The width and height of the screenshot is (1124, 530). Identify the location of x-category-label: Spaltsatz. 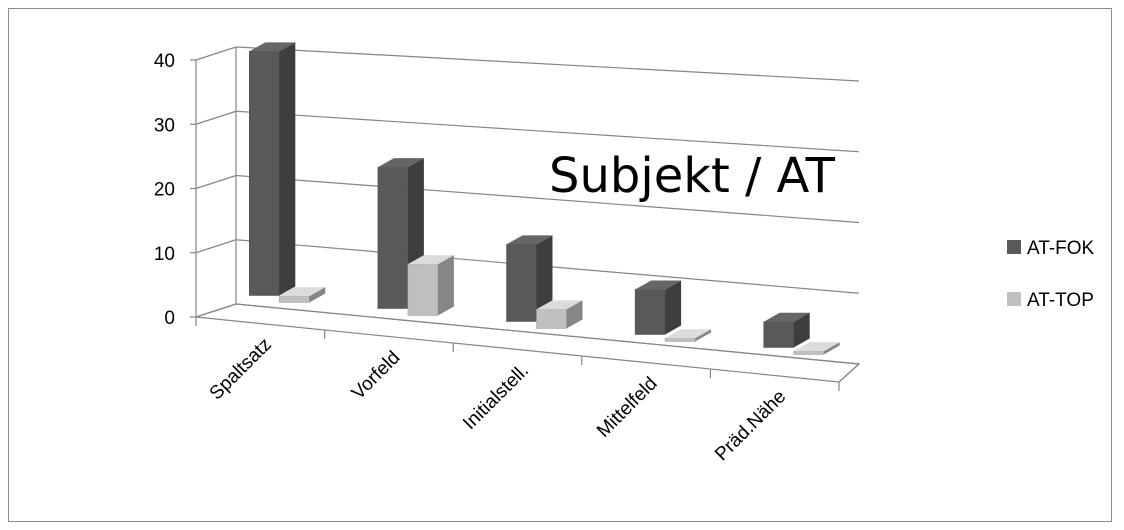
(241, 369).